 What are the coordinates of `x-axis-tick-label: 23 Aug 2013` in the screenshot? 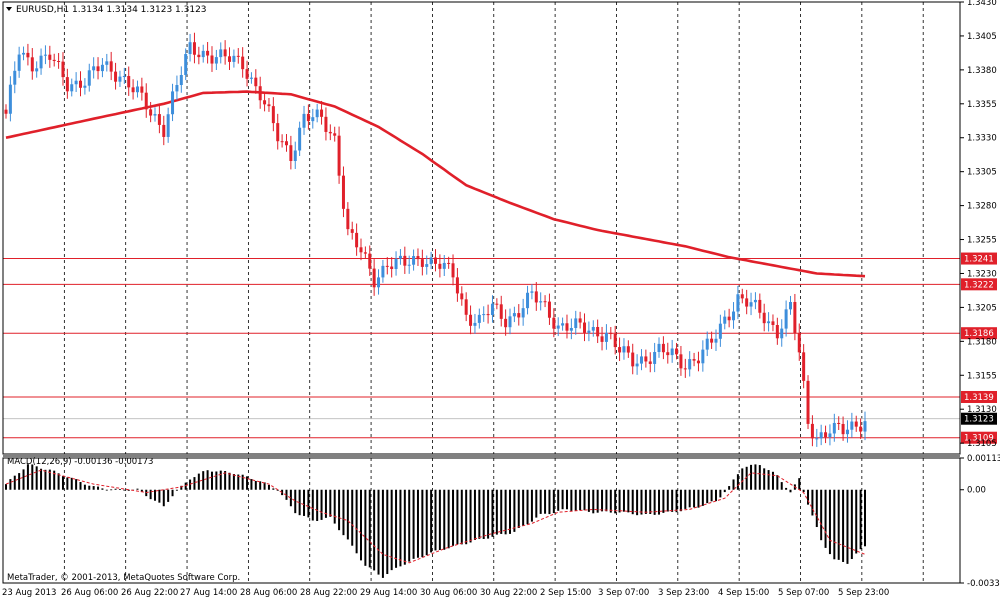 It's located at (29, 593).